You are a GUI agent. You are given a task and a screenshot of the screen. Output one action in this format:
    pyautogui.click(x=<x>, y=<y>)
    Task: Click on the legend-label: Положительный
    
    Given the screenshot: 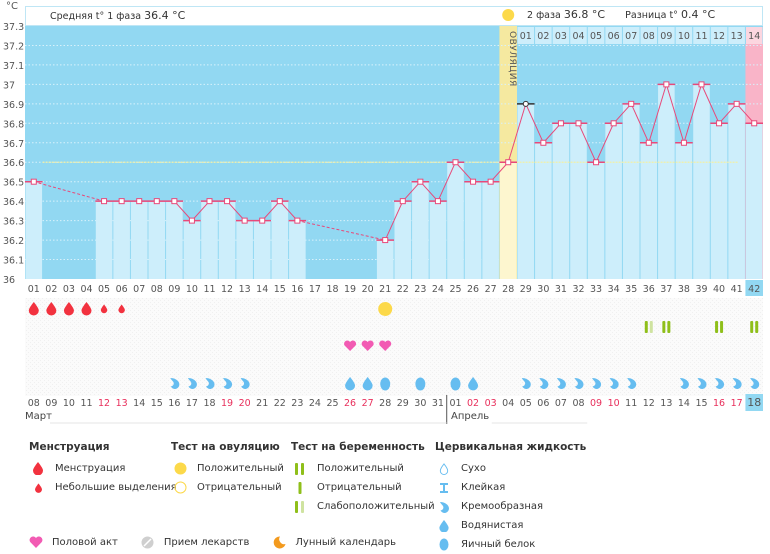 What is the action you would take?
    pyautogui.click(x=240, y=468)
    